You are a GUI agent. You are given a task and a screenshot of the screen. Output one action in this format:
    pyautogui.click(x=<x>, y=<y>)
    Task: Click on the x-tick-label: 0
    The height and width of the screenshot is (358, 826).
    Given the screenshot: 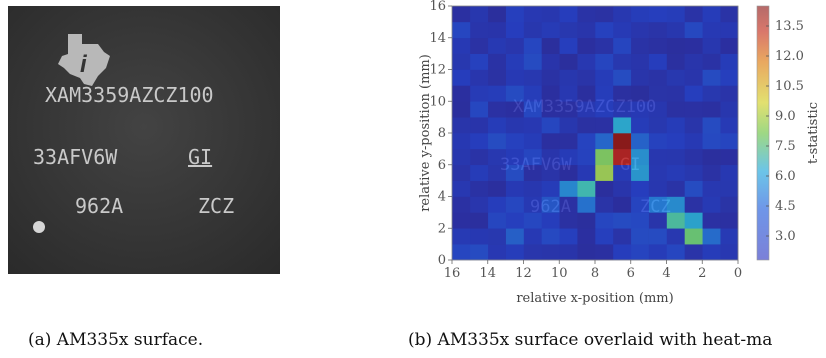 What is the action you would take?
    pyautogui.click(x=738, y=273)
    